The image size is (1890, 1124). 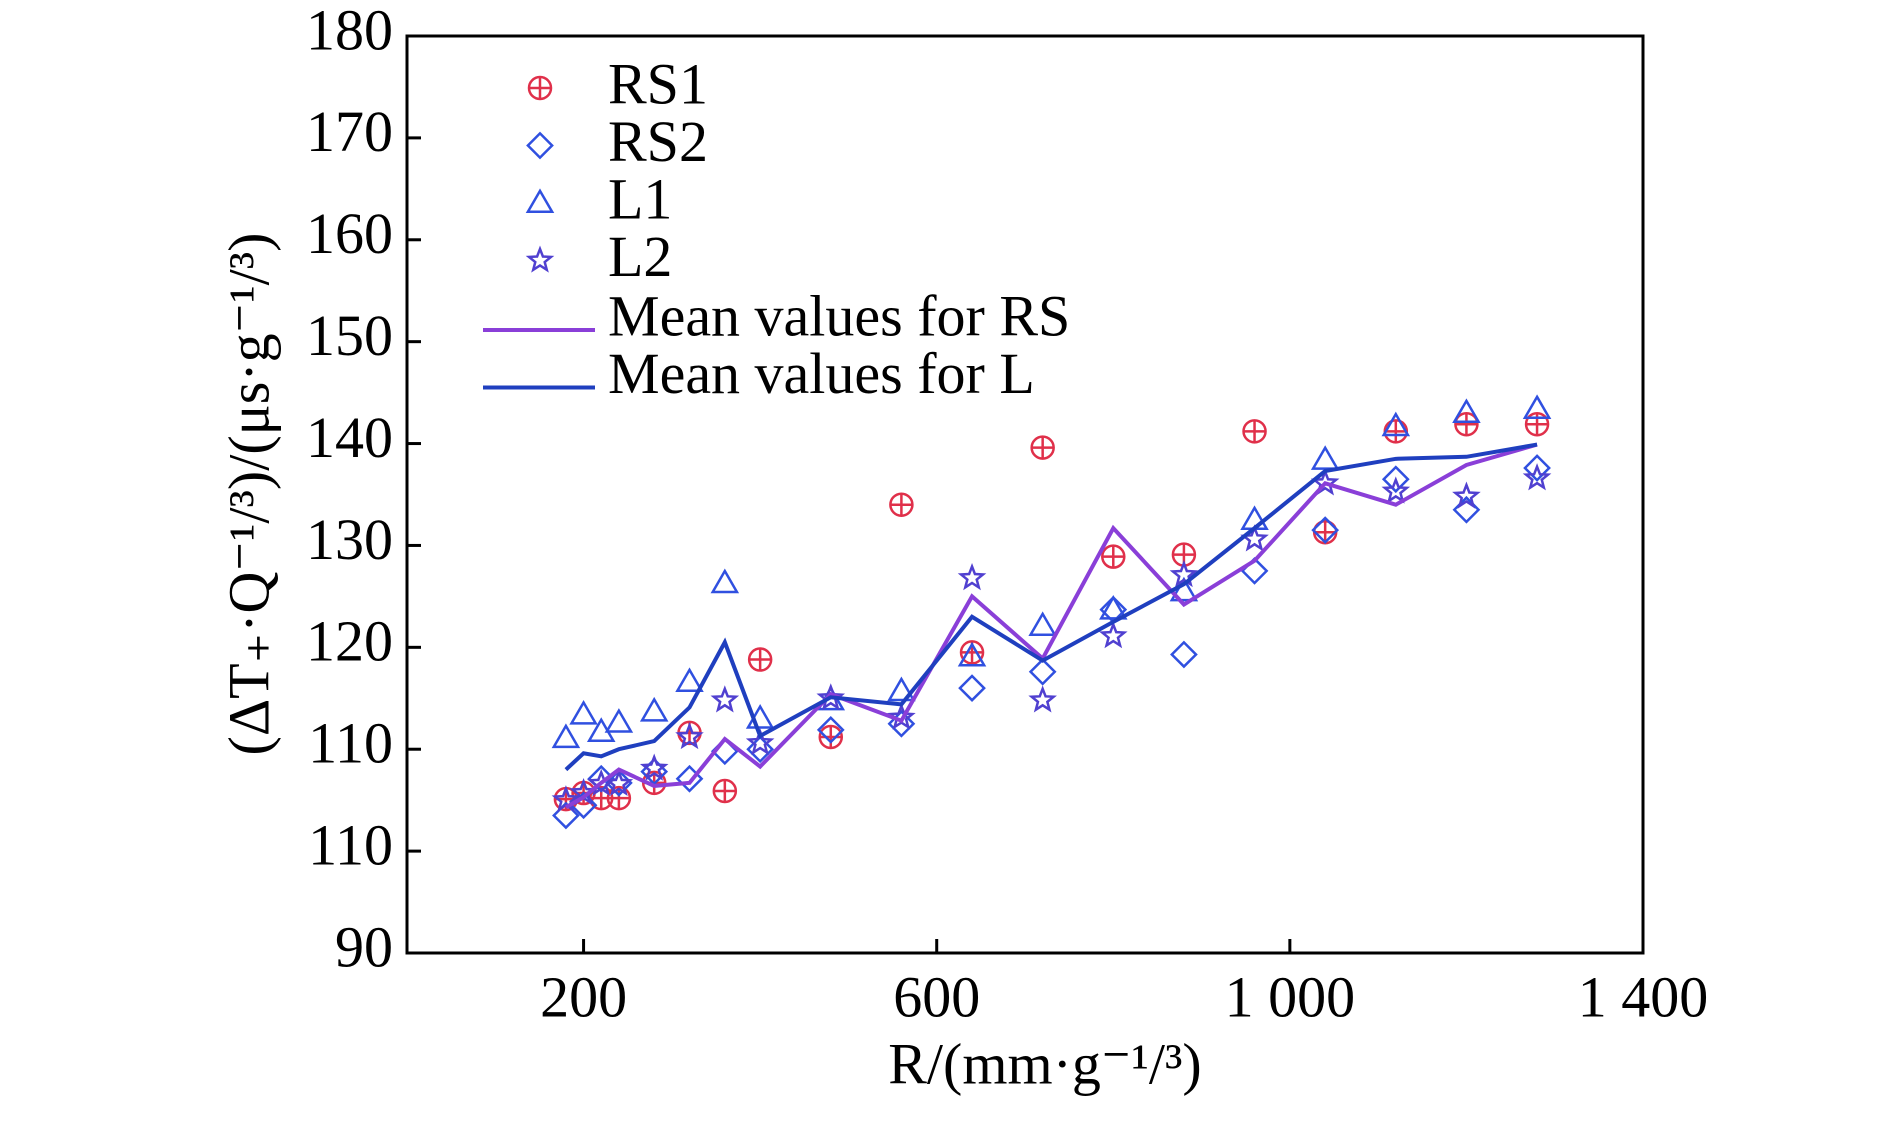 I want to click on y-tick-label: 160, so click(x=349, y=233).